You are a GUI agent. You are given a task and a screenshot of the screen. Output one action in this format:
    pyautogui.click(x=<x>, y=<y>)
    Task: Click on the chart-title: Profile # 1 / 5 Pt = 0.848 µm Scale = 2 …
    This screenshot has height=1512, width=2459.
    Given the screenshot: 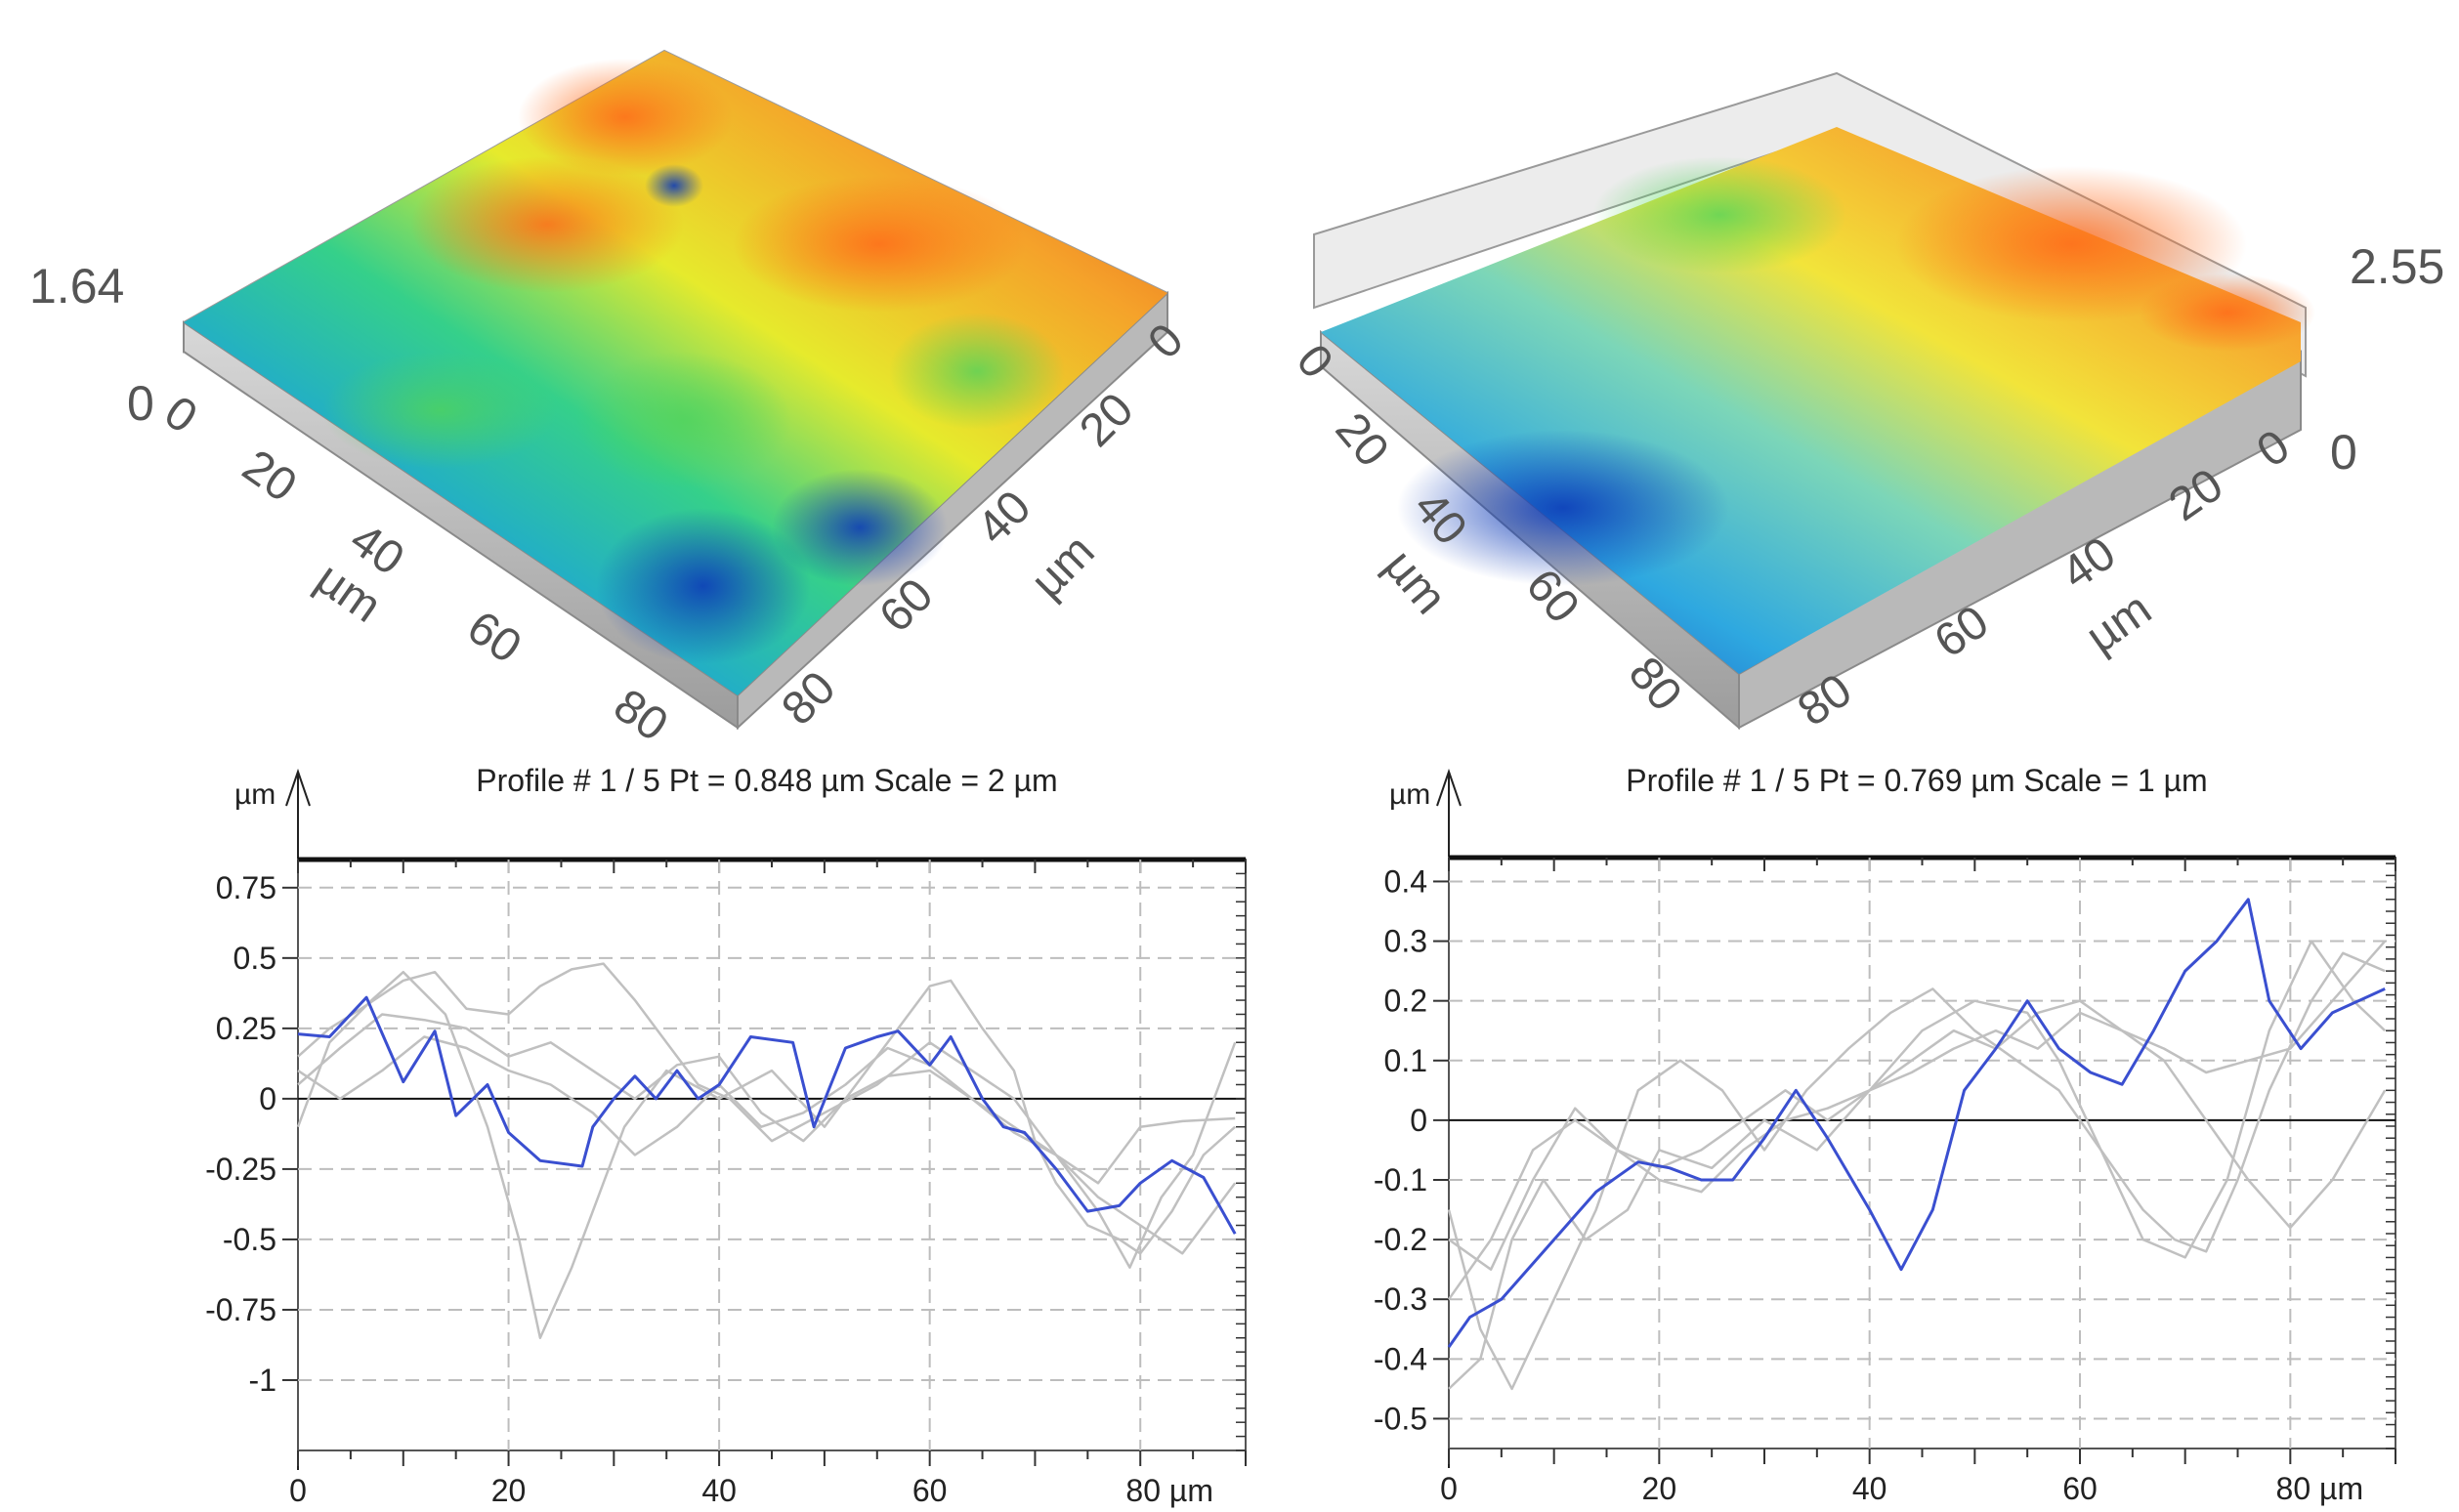 What is the action you would take?
    pyautogui.click(x=767, y=780)
    